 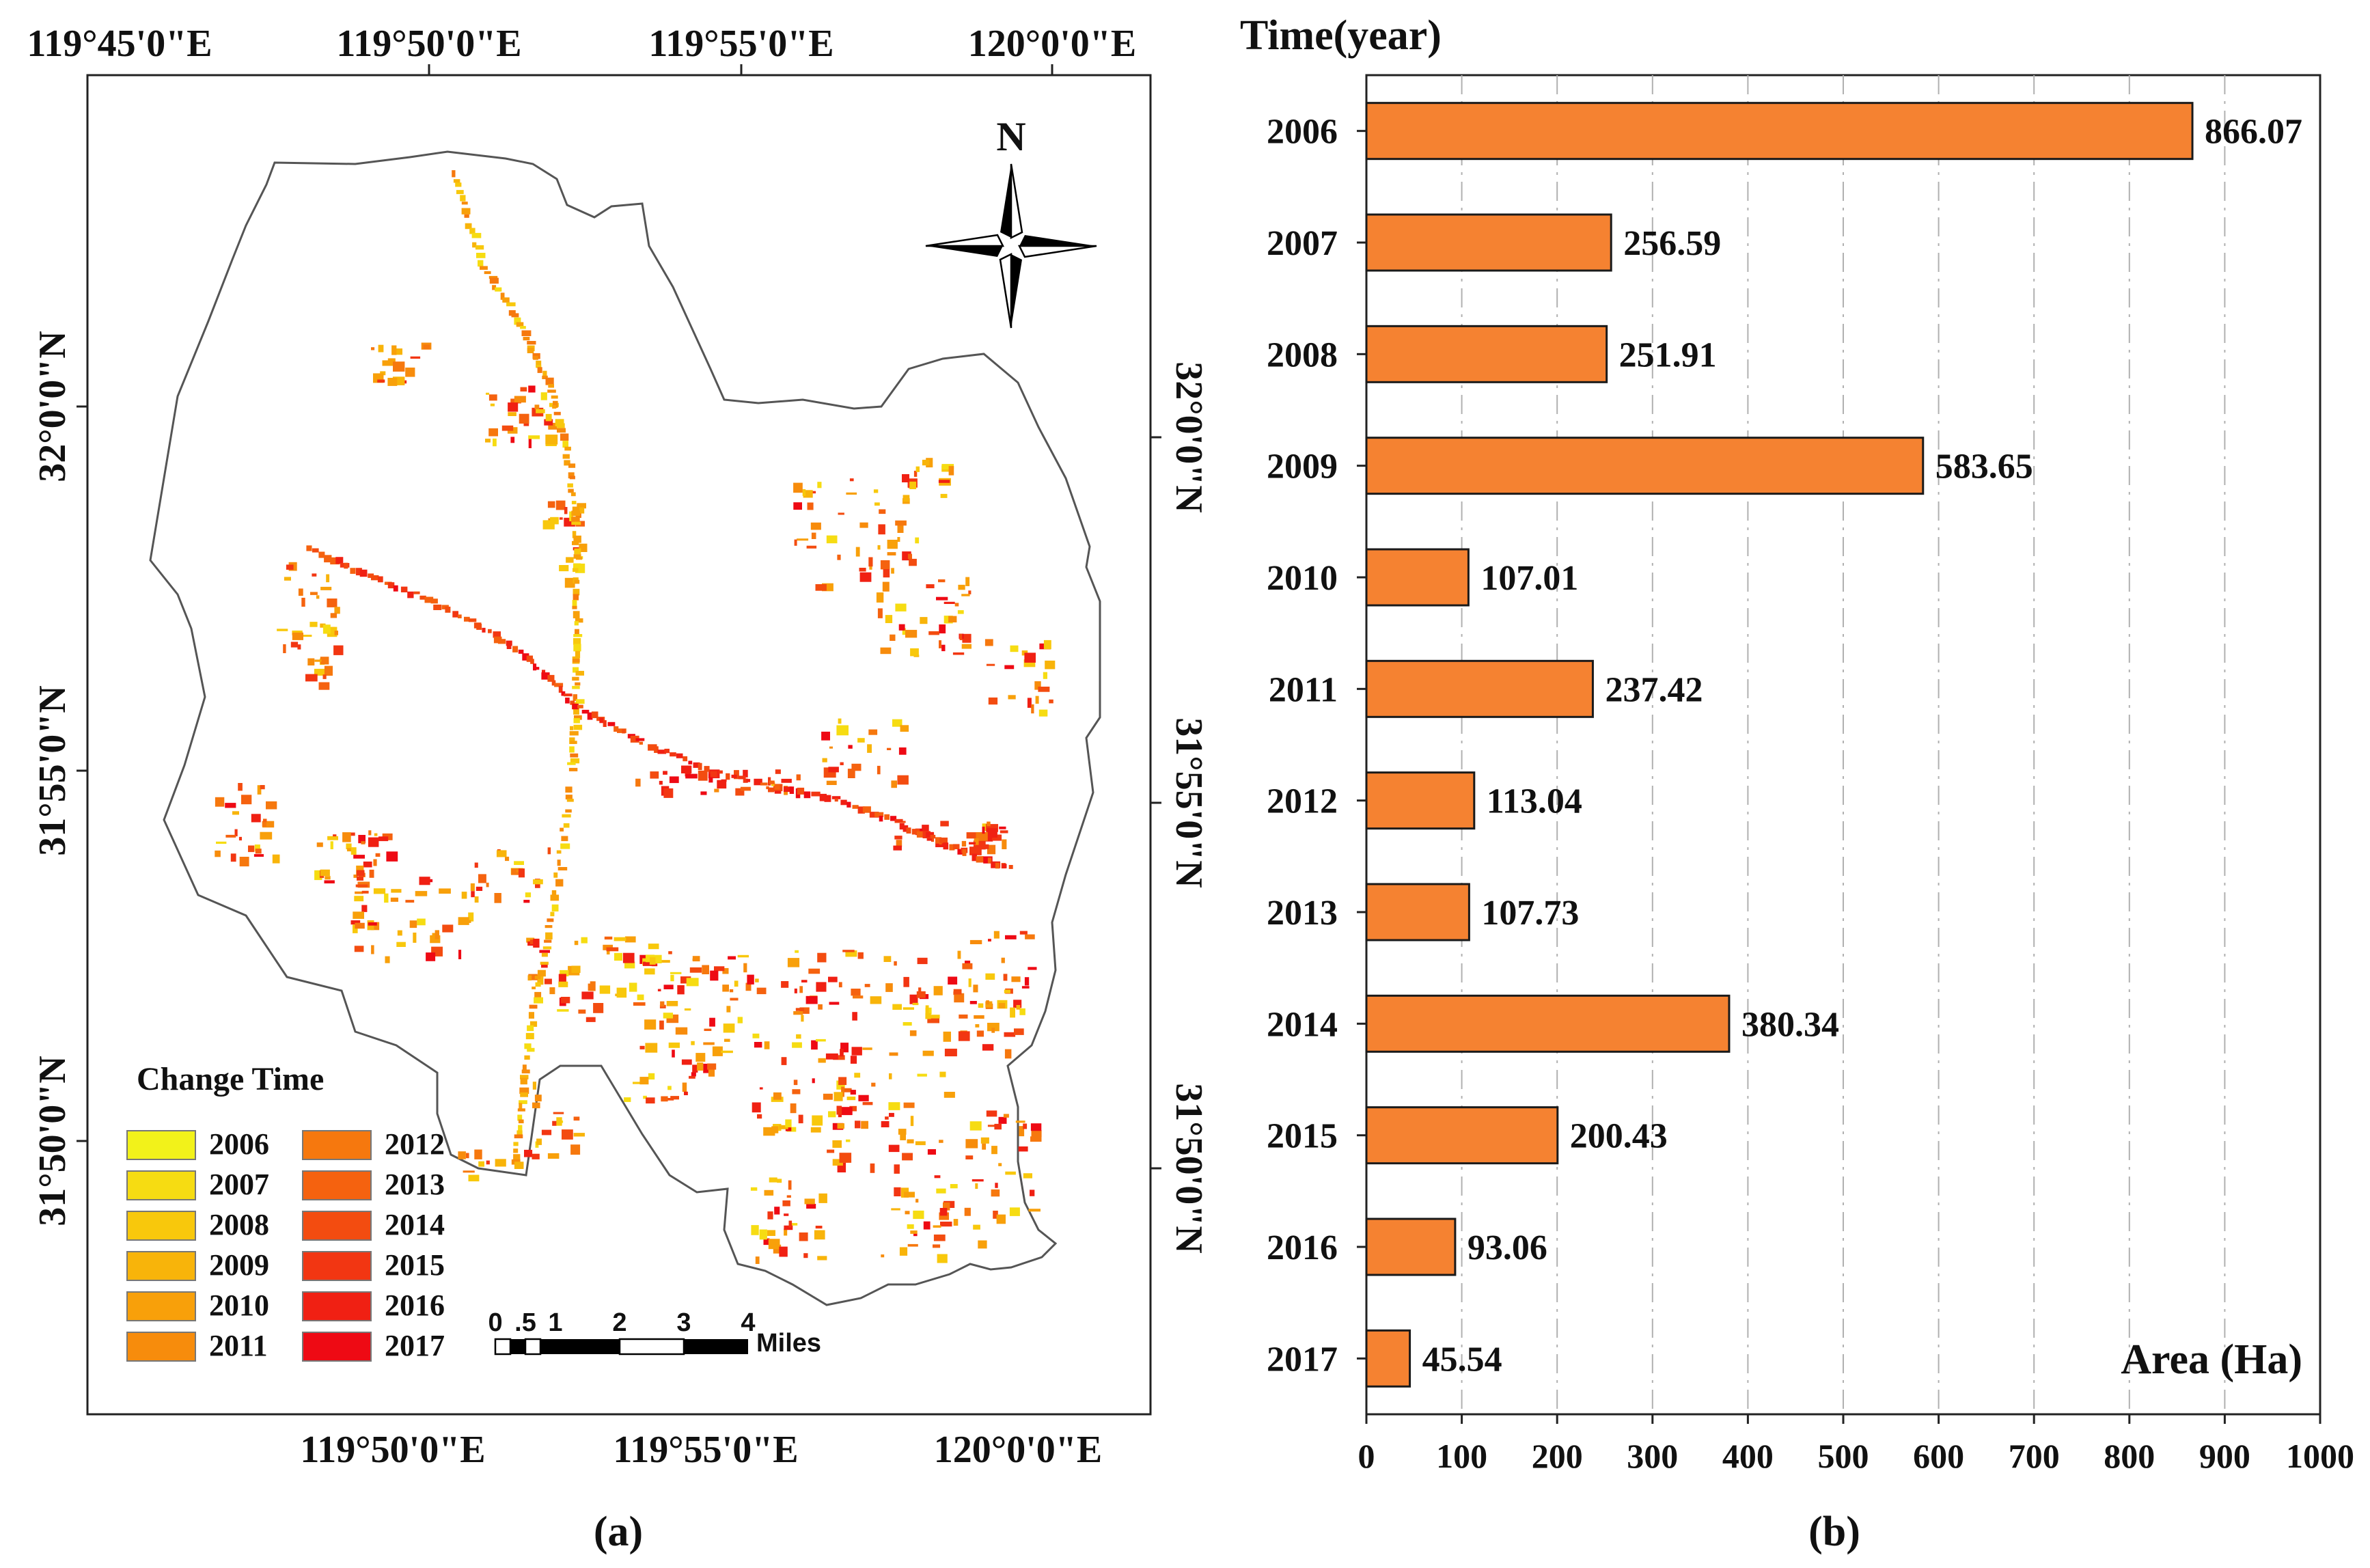 What do you see at coordinates (619, 1323) in the screenshot?
I see `scale-tick-2: 2` at bounding box center [619, 1323].